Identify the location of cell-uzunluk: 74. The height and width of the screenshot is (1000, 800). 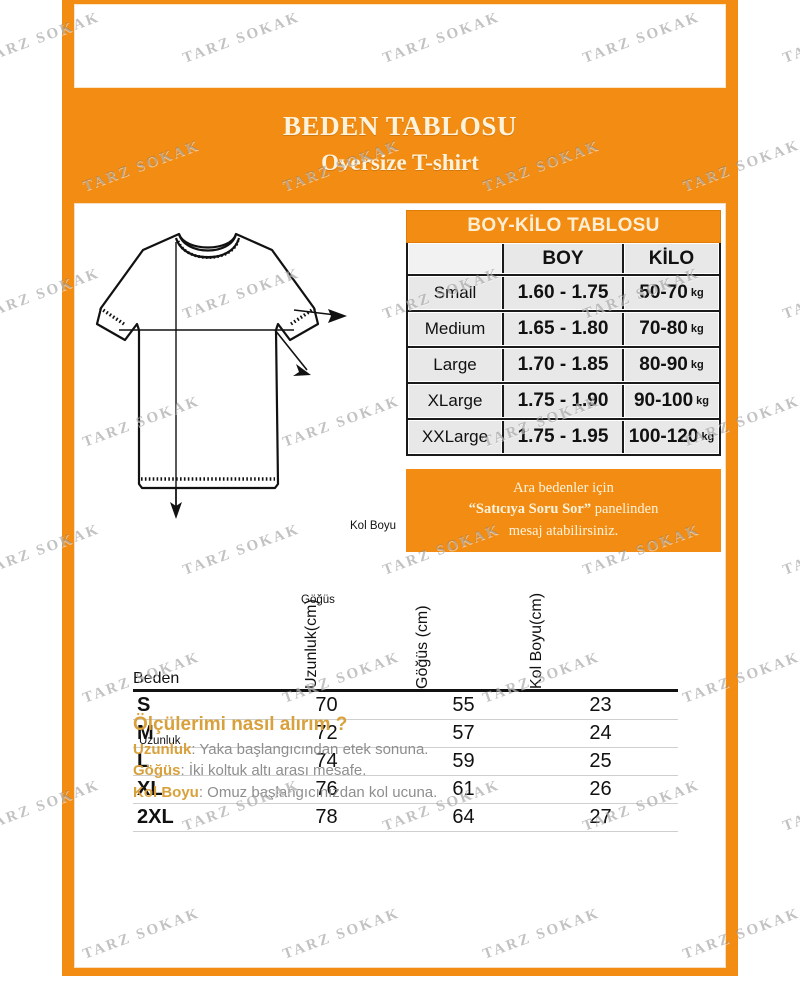
(326, 761).